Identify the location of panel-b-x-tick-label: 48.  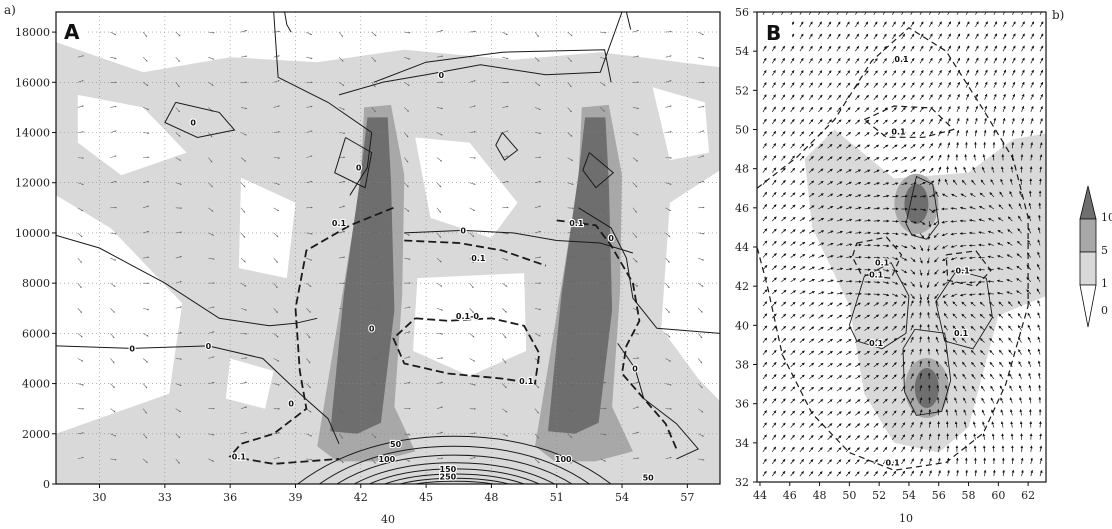
(820, 495).